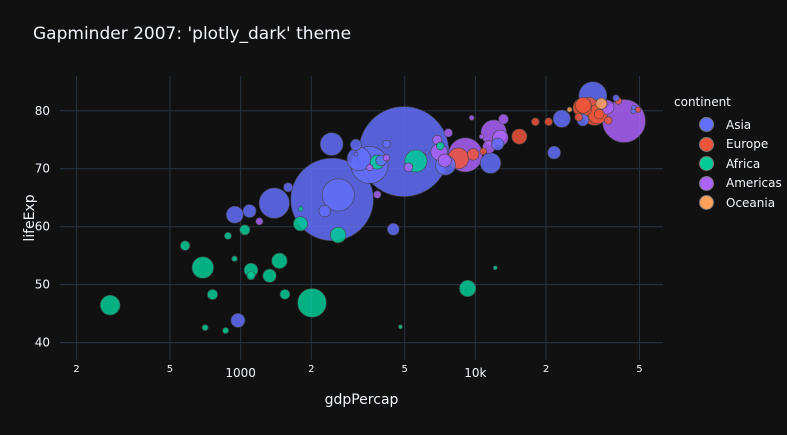 The height and width of the screenshot is (435, 787). I want to click on y-tick-label: 50, so click(42, 285).